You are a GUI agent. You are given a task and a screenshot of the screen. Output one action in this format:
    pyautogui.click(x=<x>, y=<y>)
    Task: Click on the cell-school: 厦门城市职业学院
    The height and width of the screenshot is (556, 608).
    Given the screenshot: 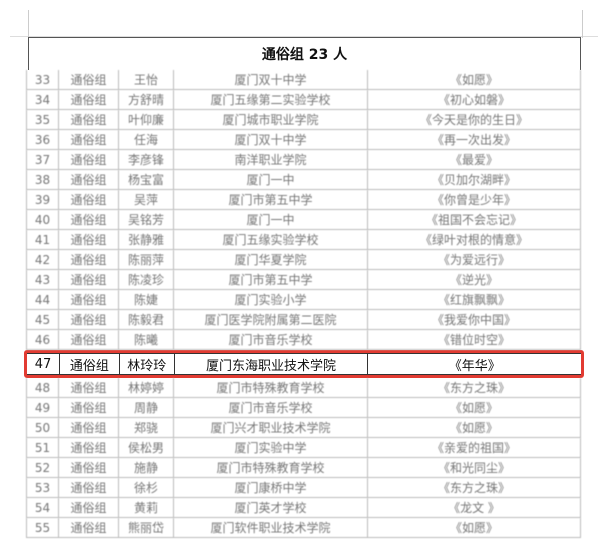 What is the action you would take?
    pyautogui.click(x=270, y=119)
    